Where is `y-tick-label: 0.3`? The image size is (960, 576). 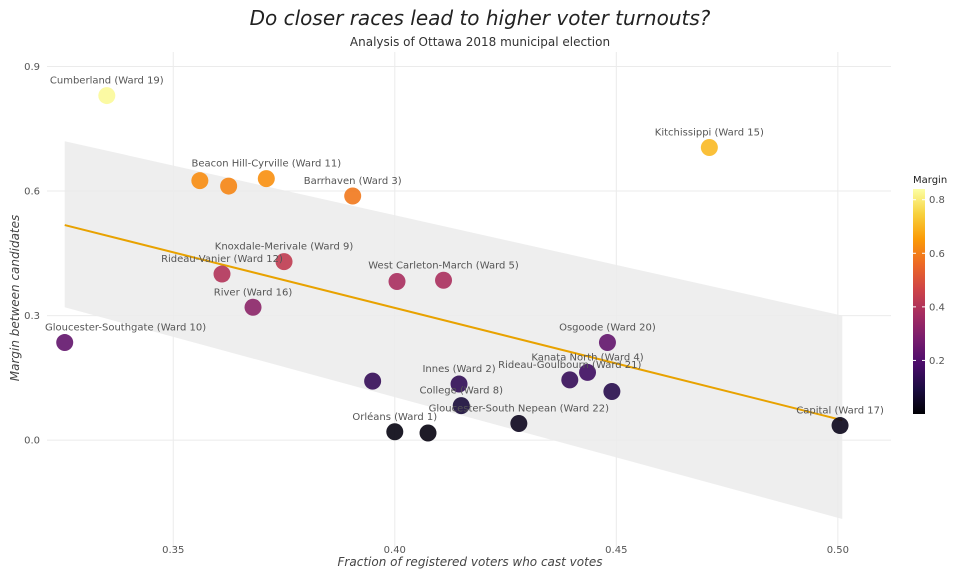 y-tick-label: 0.3 is located at coordinates (32, 316).